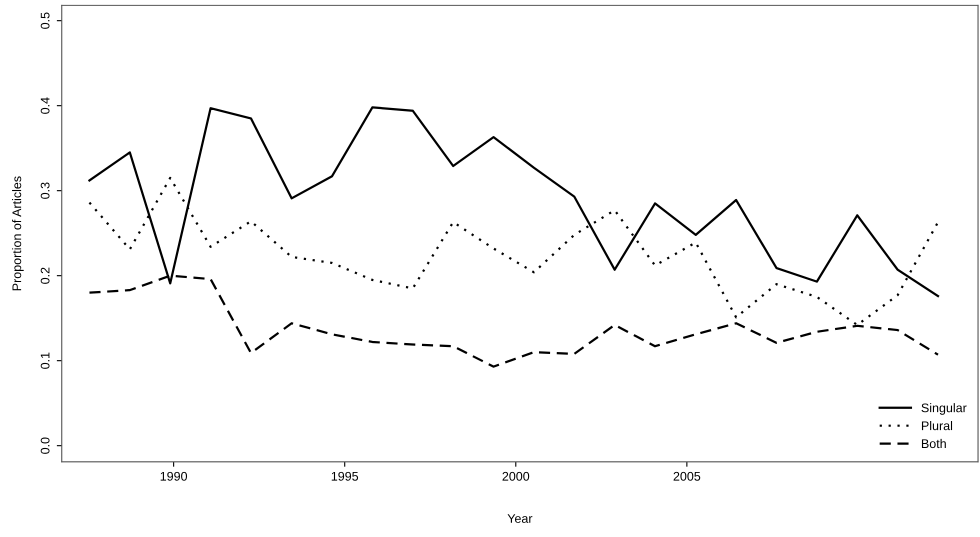 The height and width of the screenshot is (537, 980). Describe the element at coordinates (45, 360) in the screenshot. I see `y-tick-label: 0.1` at that location.